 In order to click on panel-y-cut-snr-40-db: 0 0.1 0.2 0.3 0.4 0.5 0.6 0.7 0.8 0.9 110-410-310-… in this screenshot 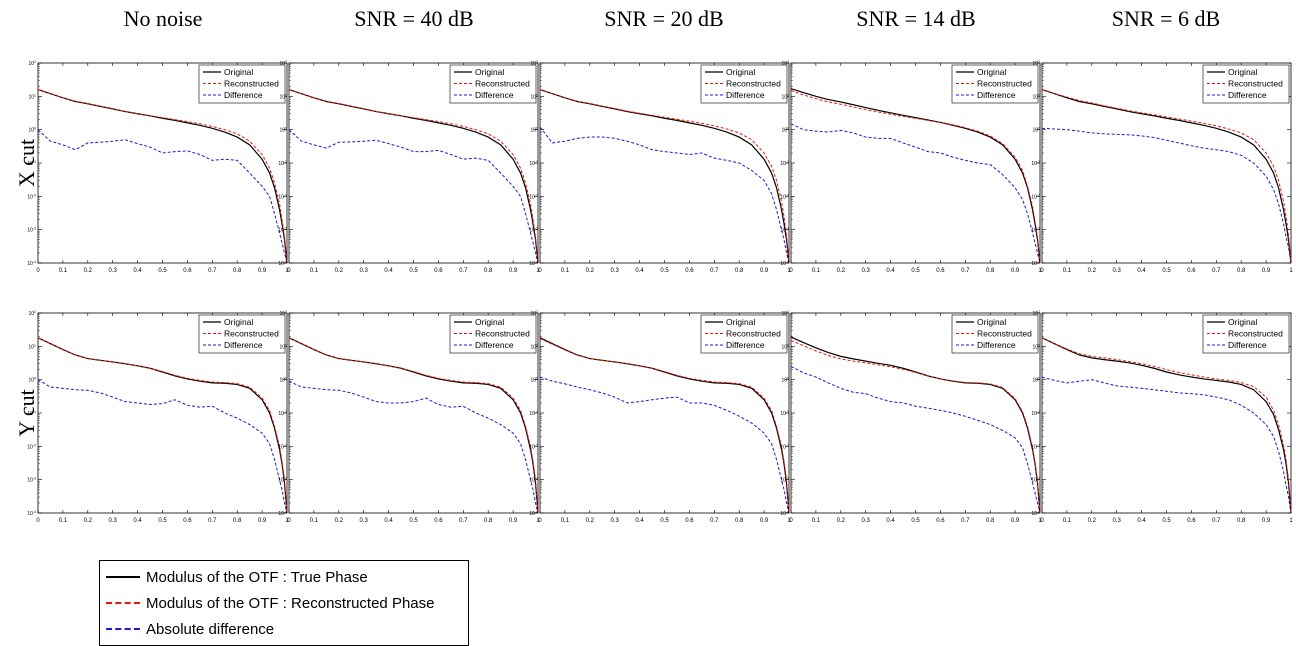, I will do `click(409, 417)`.